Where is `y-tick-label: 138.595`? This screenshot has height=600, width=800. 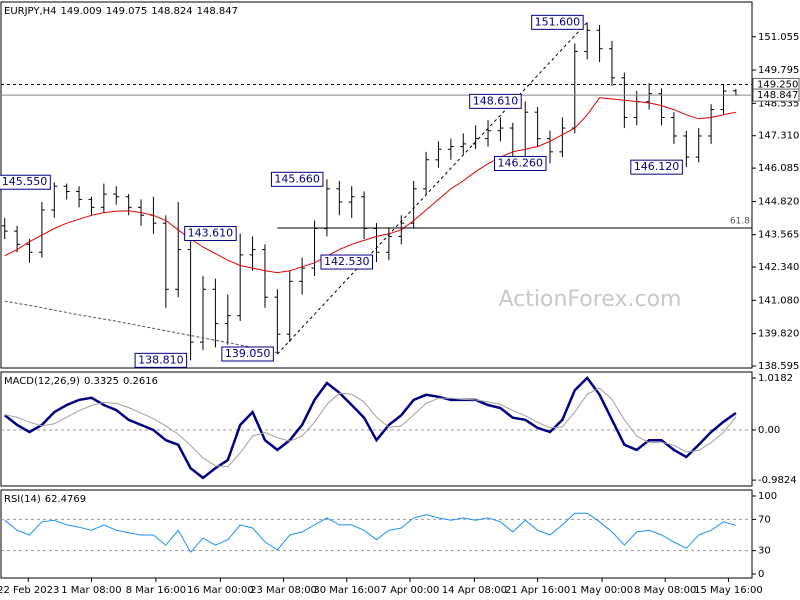 y-tick-label: 138.595 is located at coordinates (778, 366).